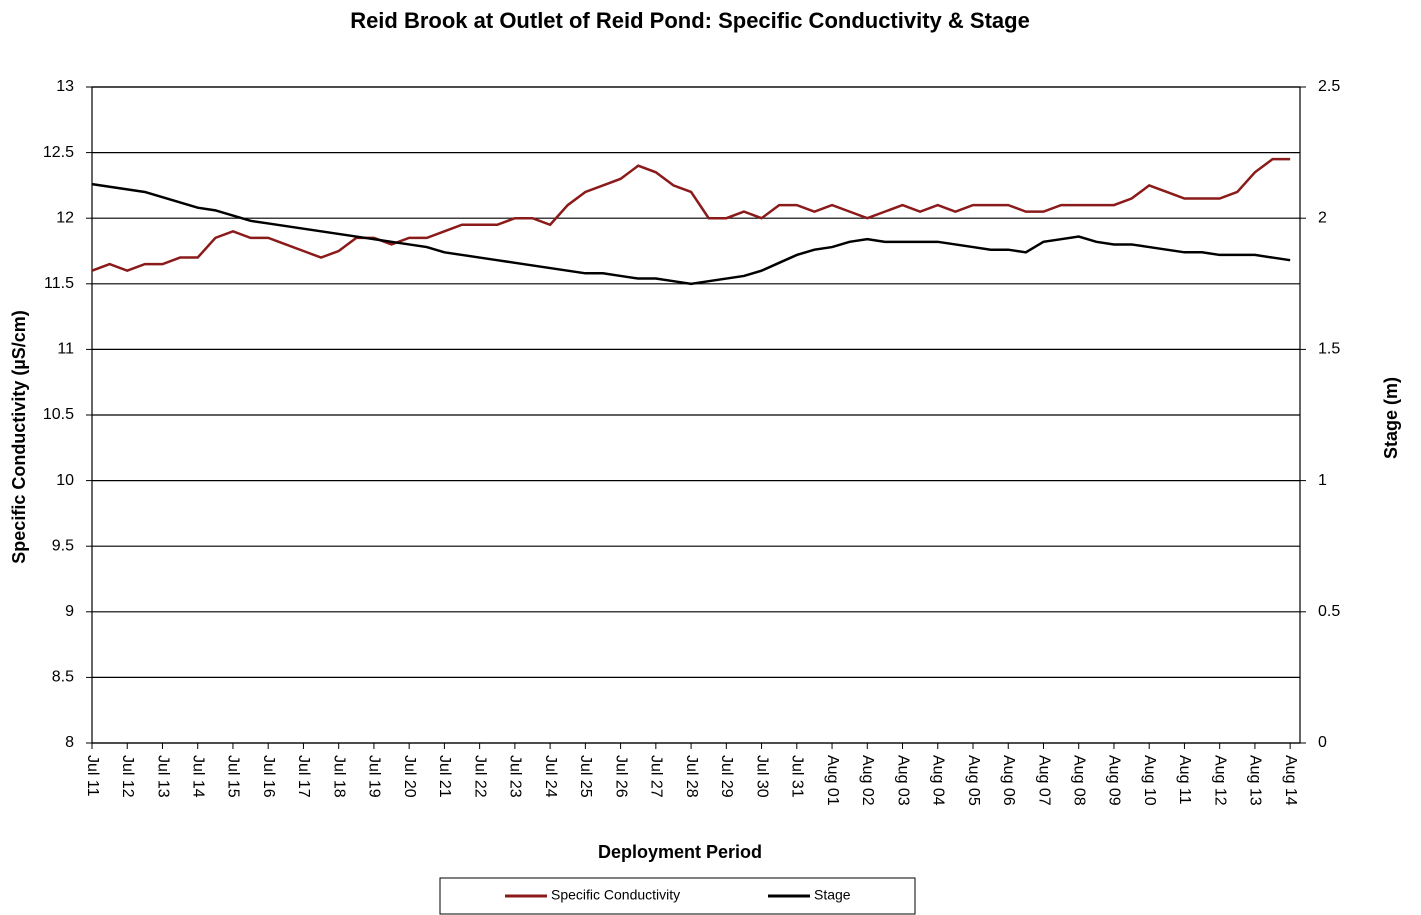 This screenshot has height=915, width=1421. I want to click on x-tick-label: Jul 12, so click(127, 776).